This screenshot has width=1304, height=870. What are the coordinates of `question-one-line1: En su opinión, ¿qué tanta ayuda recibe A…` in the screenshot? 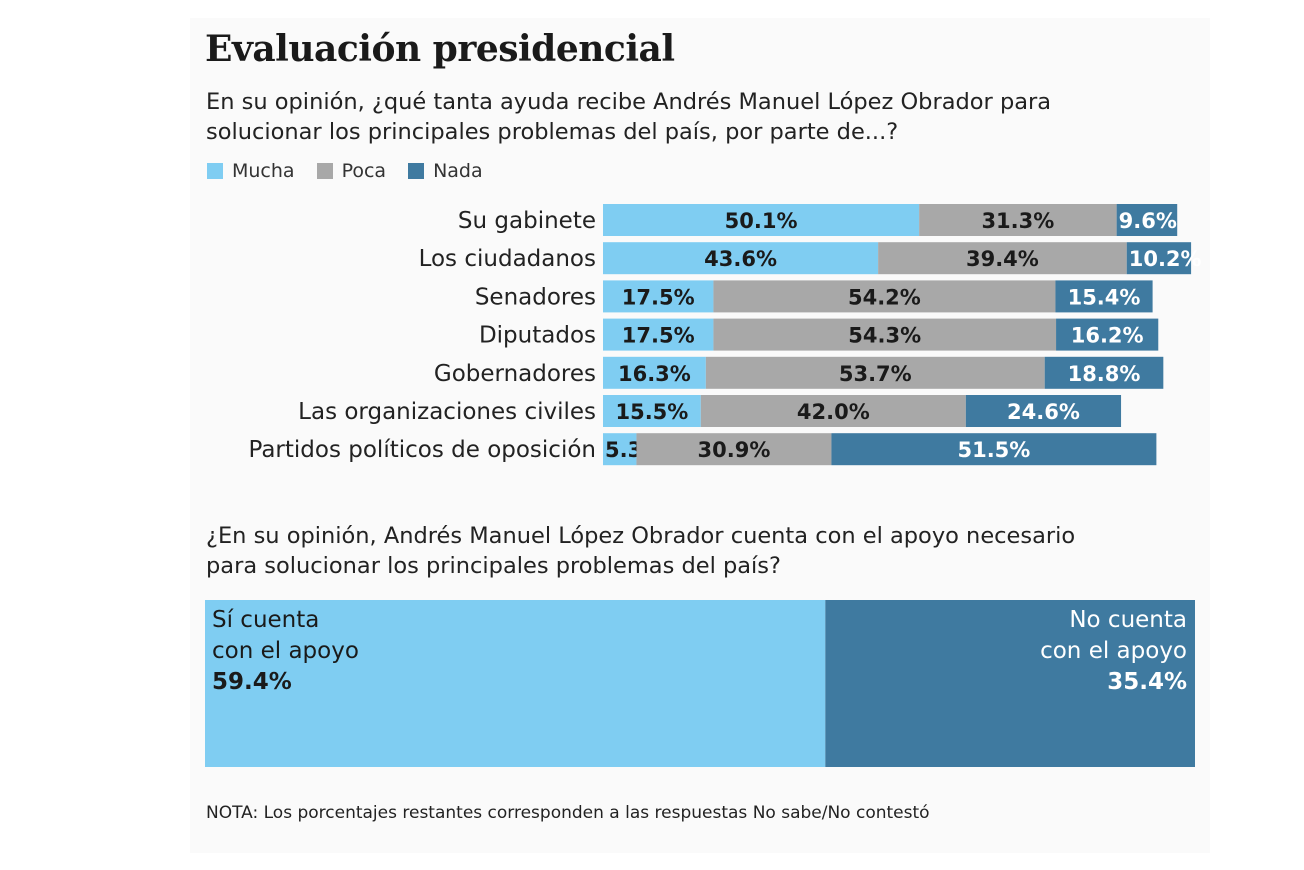 It's located at (629, 102).